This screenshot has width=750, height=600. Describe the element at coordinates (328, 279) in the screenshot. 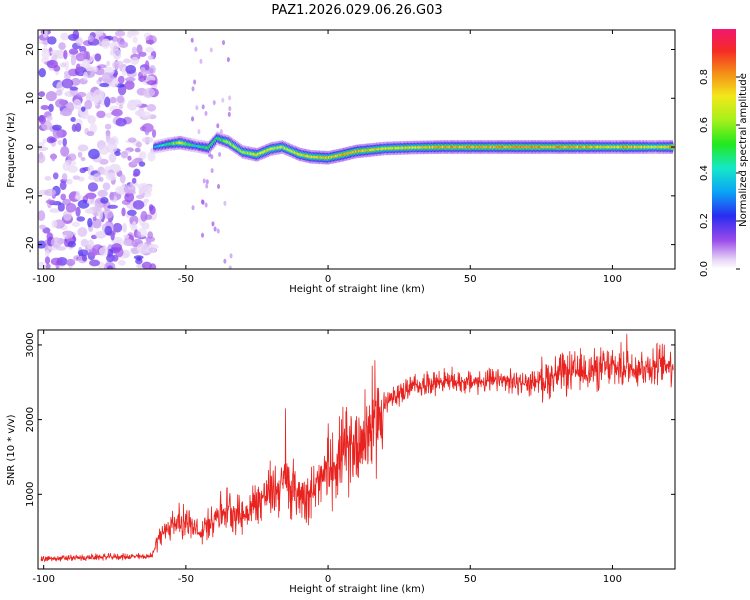

I see `x-tick-label: 0` at that location.